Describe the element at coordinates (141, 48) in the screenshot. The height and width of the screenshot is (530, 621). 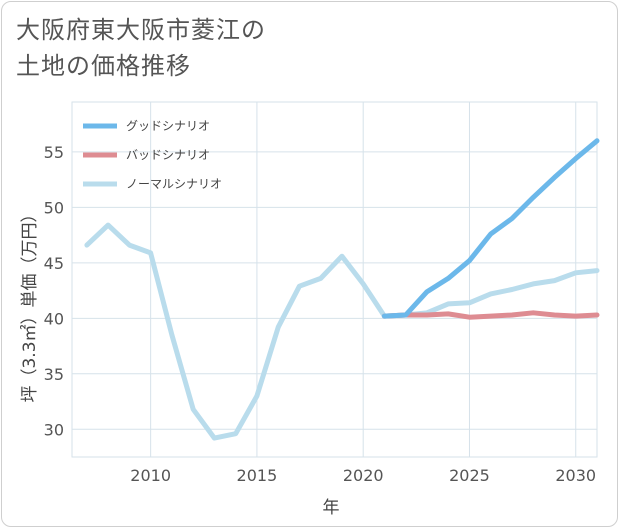
I see `chart-title: 大阪府東大阪市菱江の 土地の価格推移` at that location.